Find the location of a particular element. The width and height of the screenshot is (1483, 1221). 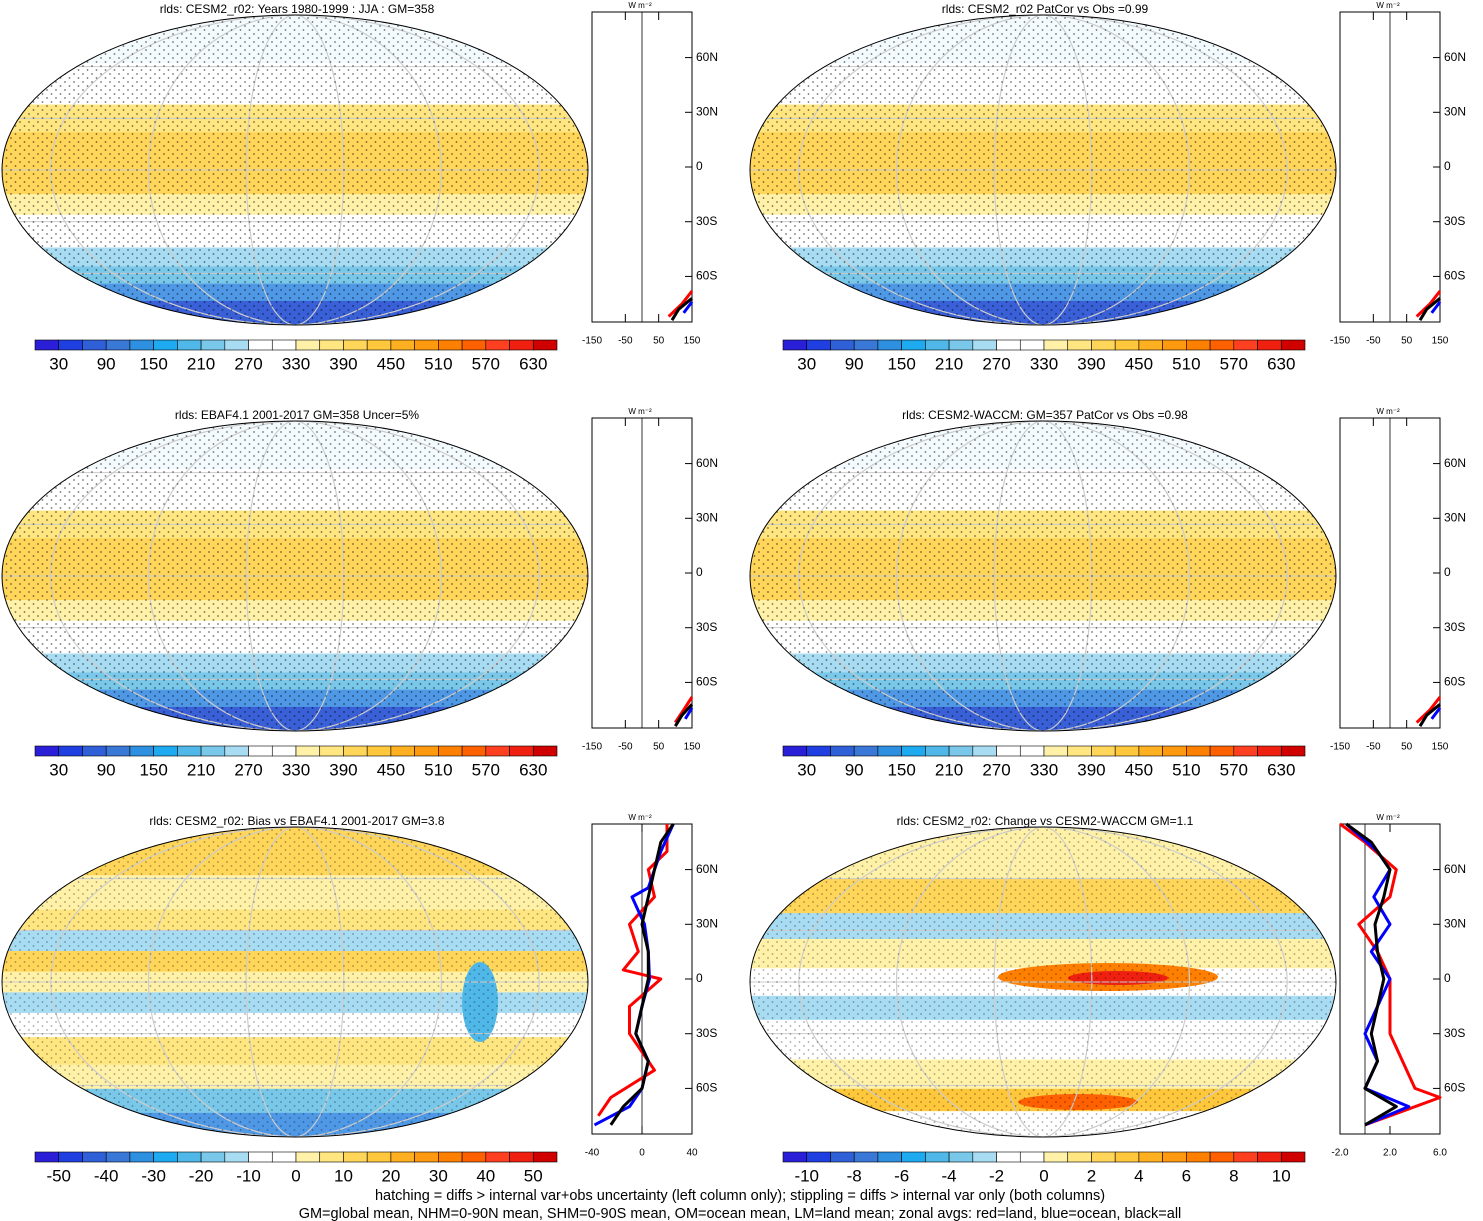

y-tick-label: 0 is located at coordinates (699, 572).